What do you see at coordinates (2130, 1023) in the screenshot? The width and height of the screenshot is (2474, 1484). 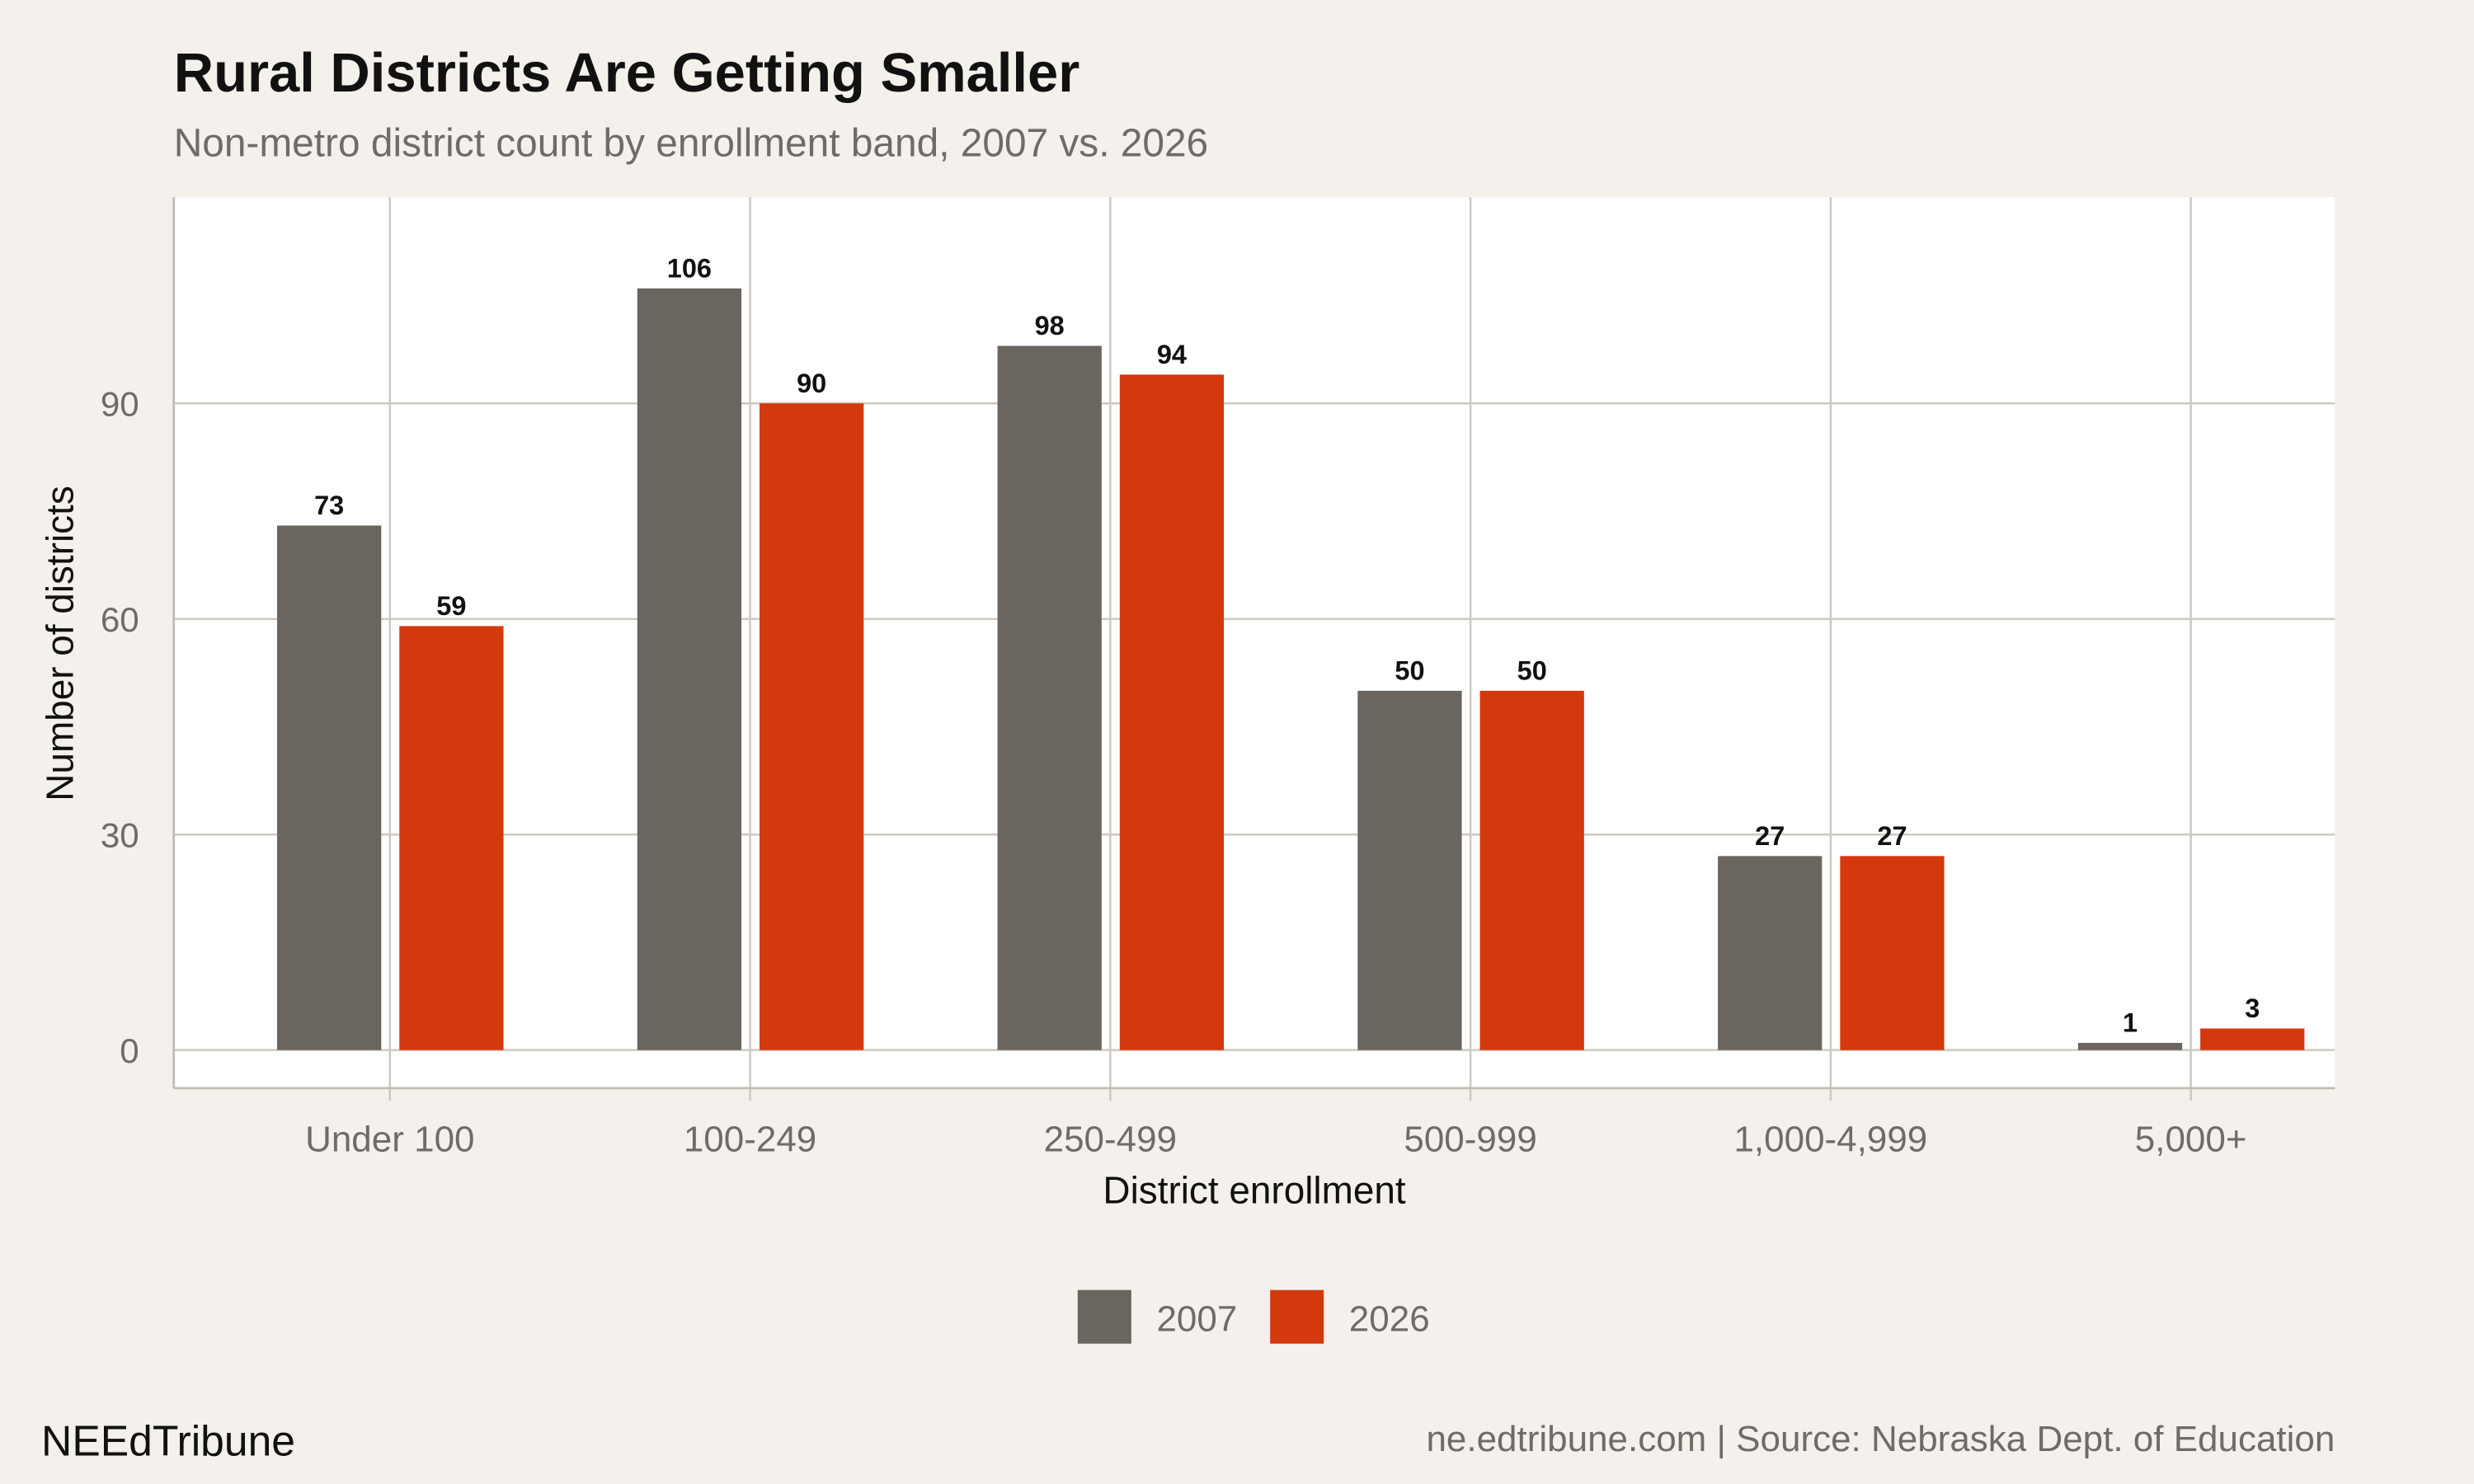 I see `data-label: 1` at bounding box center [2130, 1023].